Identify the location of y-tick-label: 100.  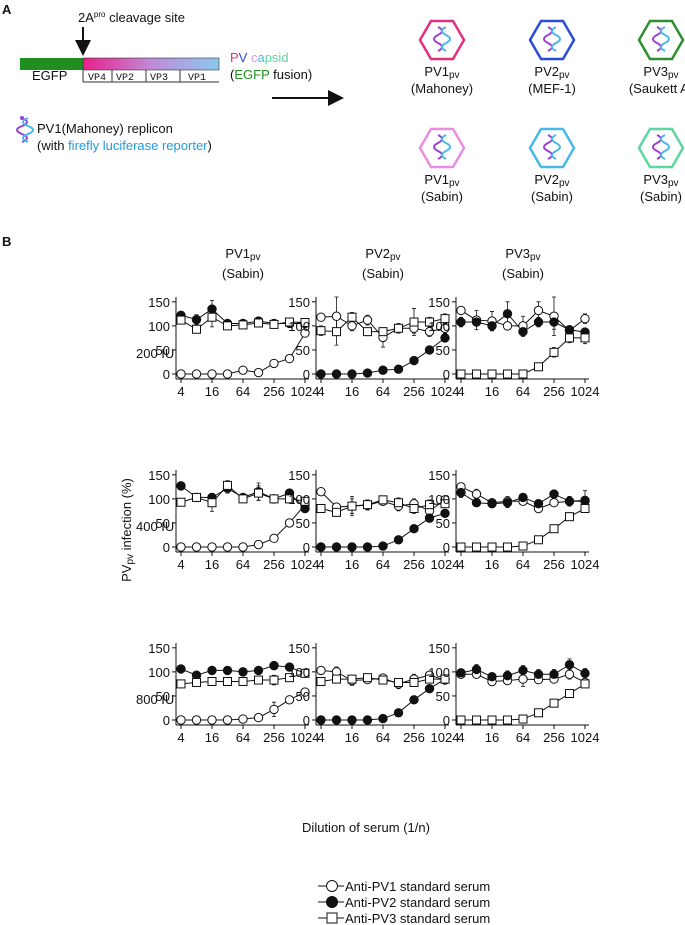
(299, 326).